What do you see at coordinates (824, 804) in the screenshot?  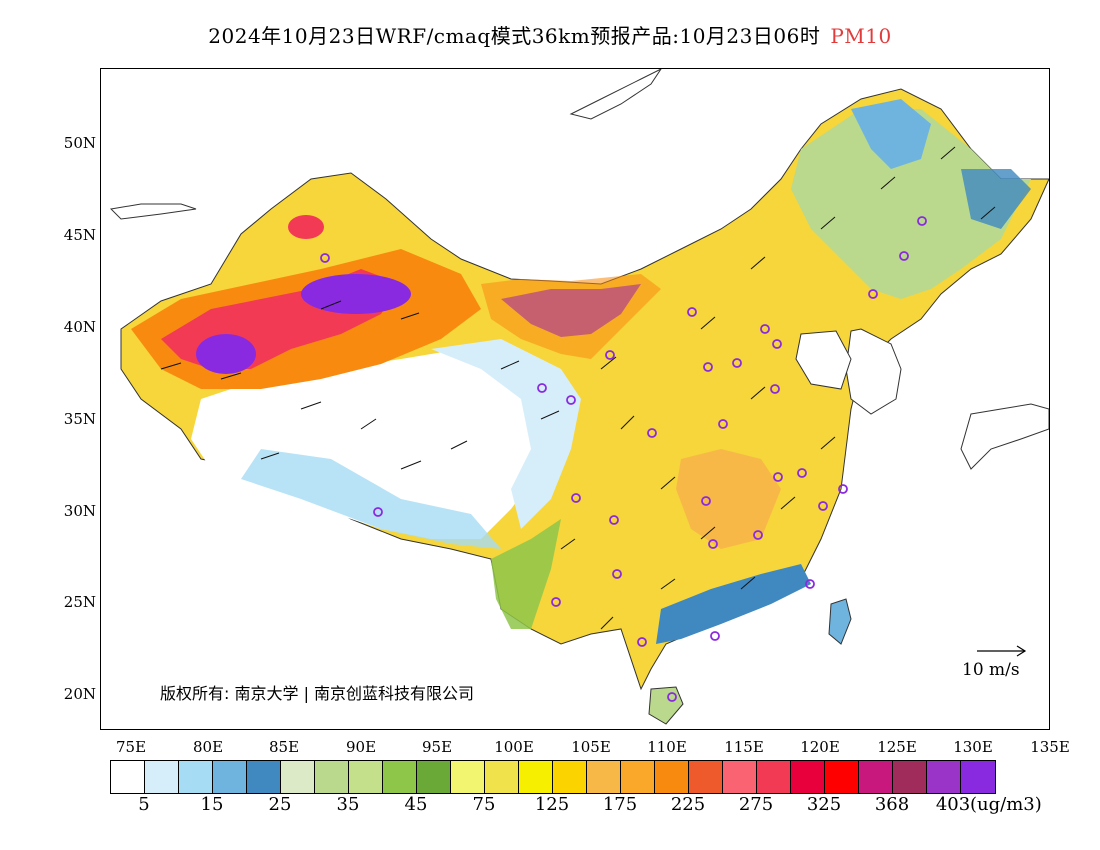 I see `colorbar-label-325: 325` at bounding box center [824, 804].